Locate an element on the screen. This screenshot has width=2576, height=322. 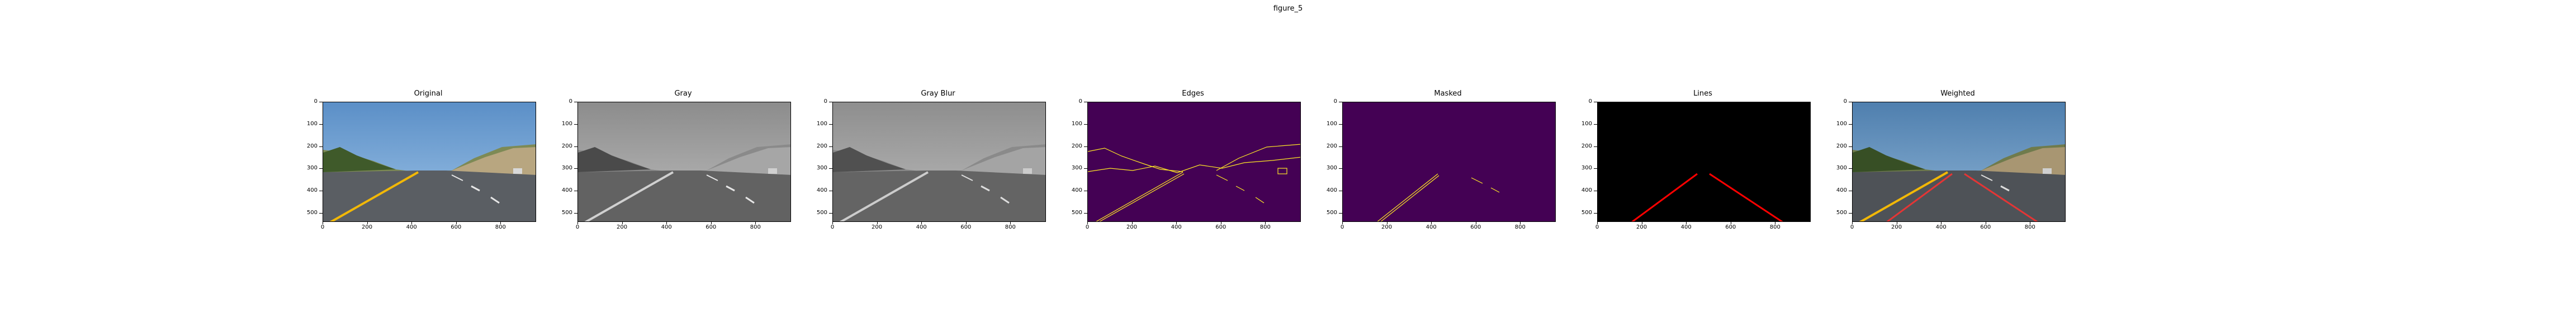
panel-title-lines: Lines is located at coordinates (1702, 93).